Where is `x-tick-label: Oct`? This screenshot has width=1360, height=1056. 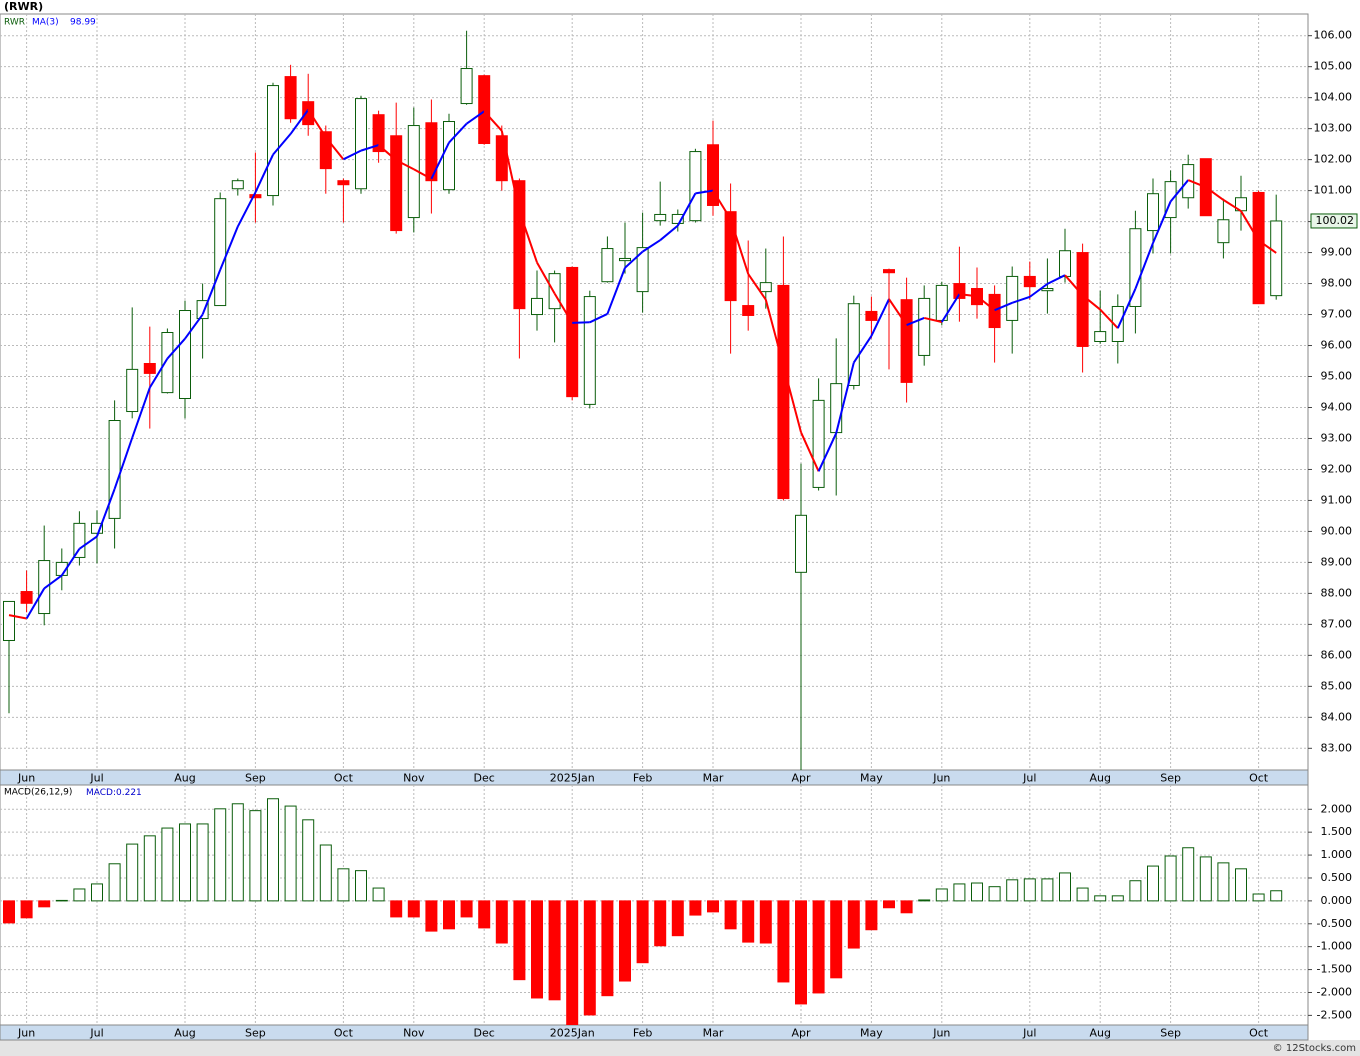
x-tick-label: Oct is located at coordinates (1259, 778).